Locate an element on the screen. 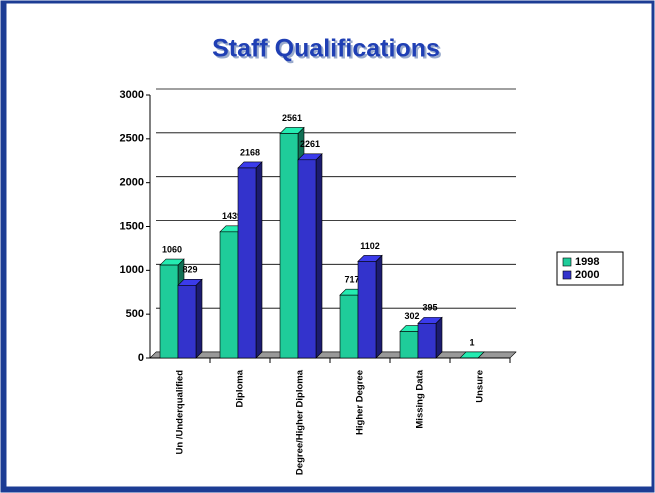 The image size is (655, 493). value-label: 2561 is located at coordinates (292, 118).